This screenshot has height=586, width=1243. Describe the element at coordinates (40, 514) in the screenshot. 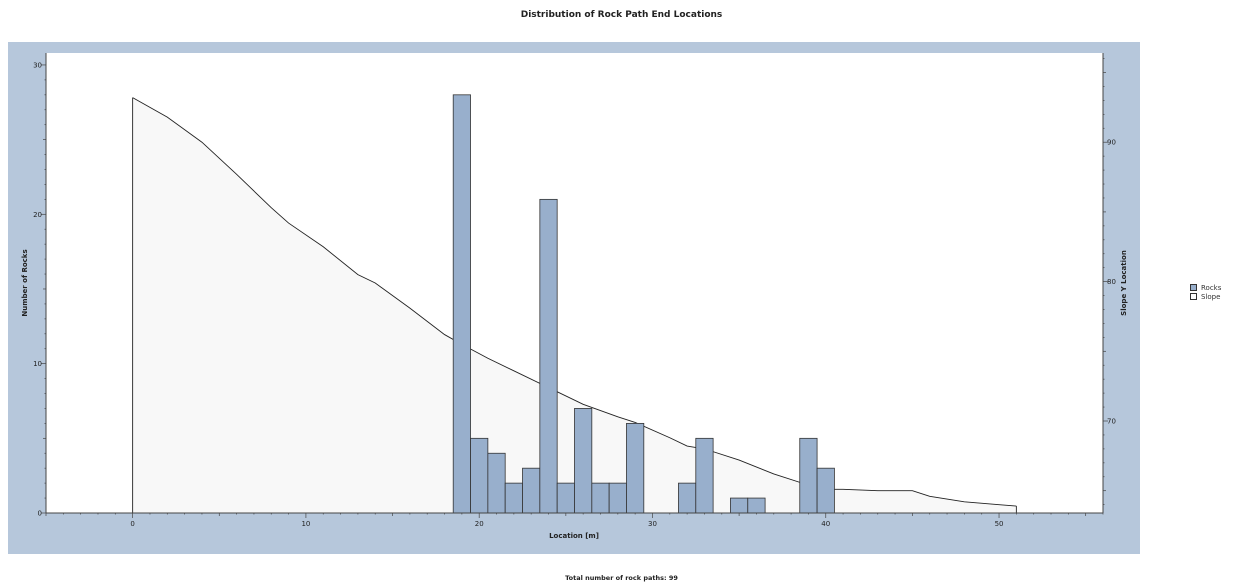

I see `y-tick-label: 0` at that location.